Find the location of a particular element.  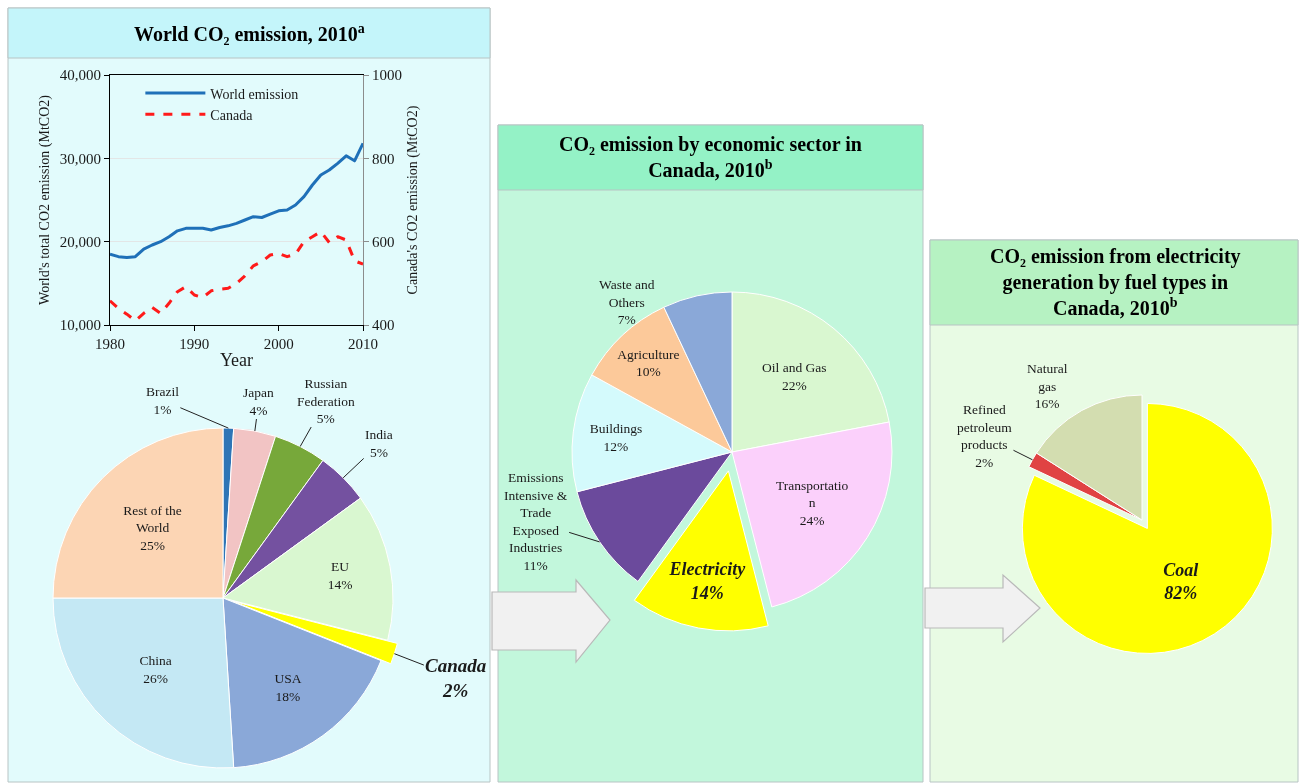

chart-title: World CO₂ emission, 2010$^{a}$ is located at coordinates (249, 33).